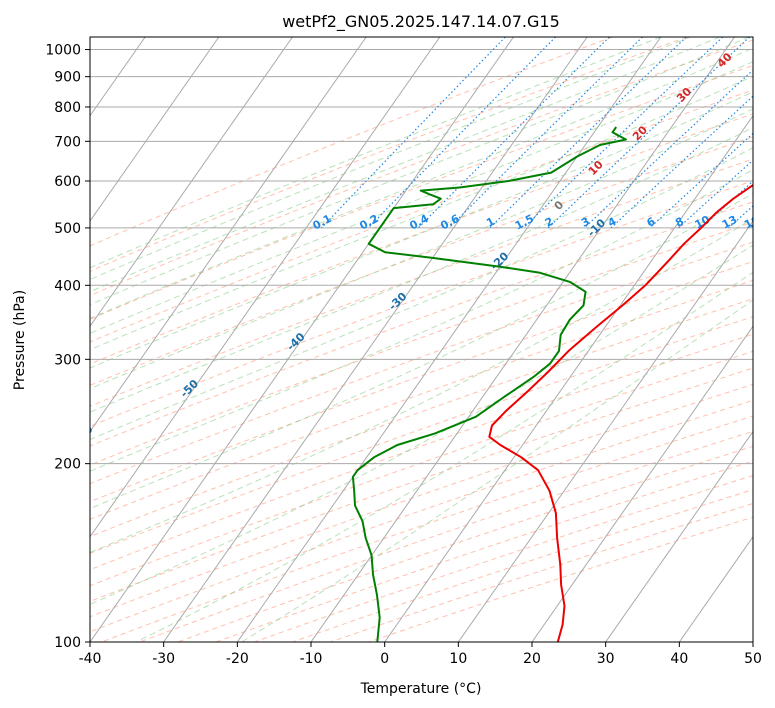 This screenshot has height=708, width=775. I want to click on moist-adiabat-label: 30, so click(684, 95).